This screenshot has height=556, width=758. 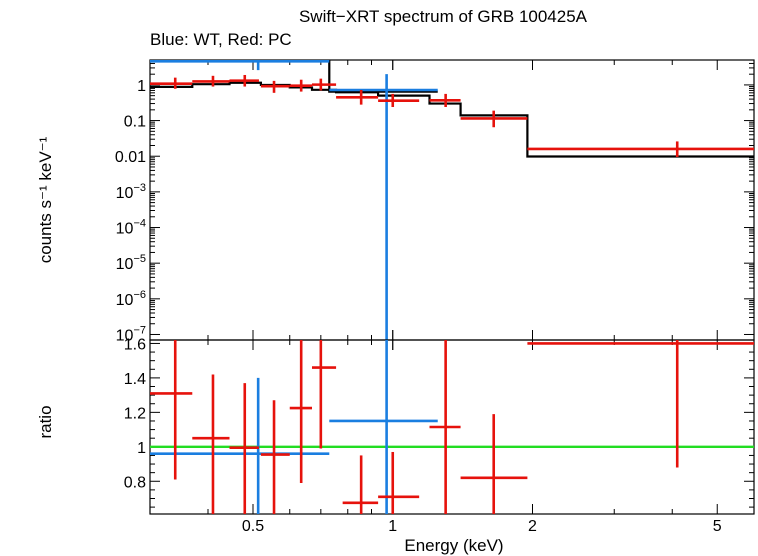 I want to click on spectrum-y-tick-label: 0.01, so click(x=130, y=157).